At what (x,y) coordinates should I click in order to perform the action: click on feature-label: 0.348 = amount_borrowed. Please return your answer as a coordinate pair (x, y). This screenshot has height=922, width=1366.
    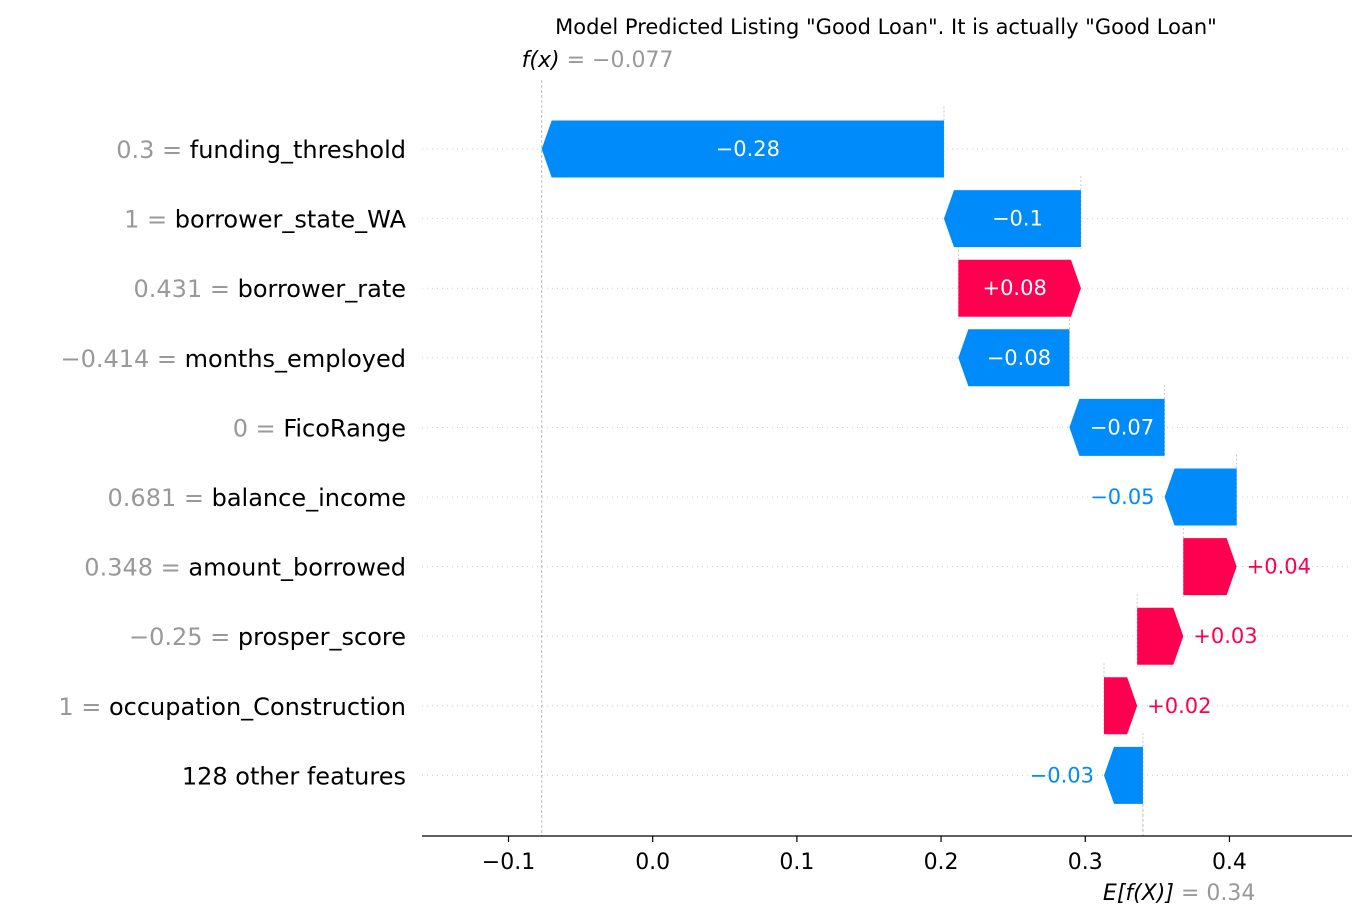
    Looking at the image, I should click on (245, 568).